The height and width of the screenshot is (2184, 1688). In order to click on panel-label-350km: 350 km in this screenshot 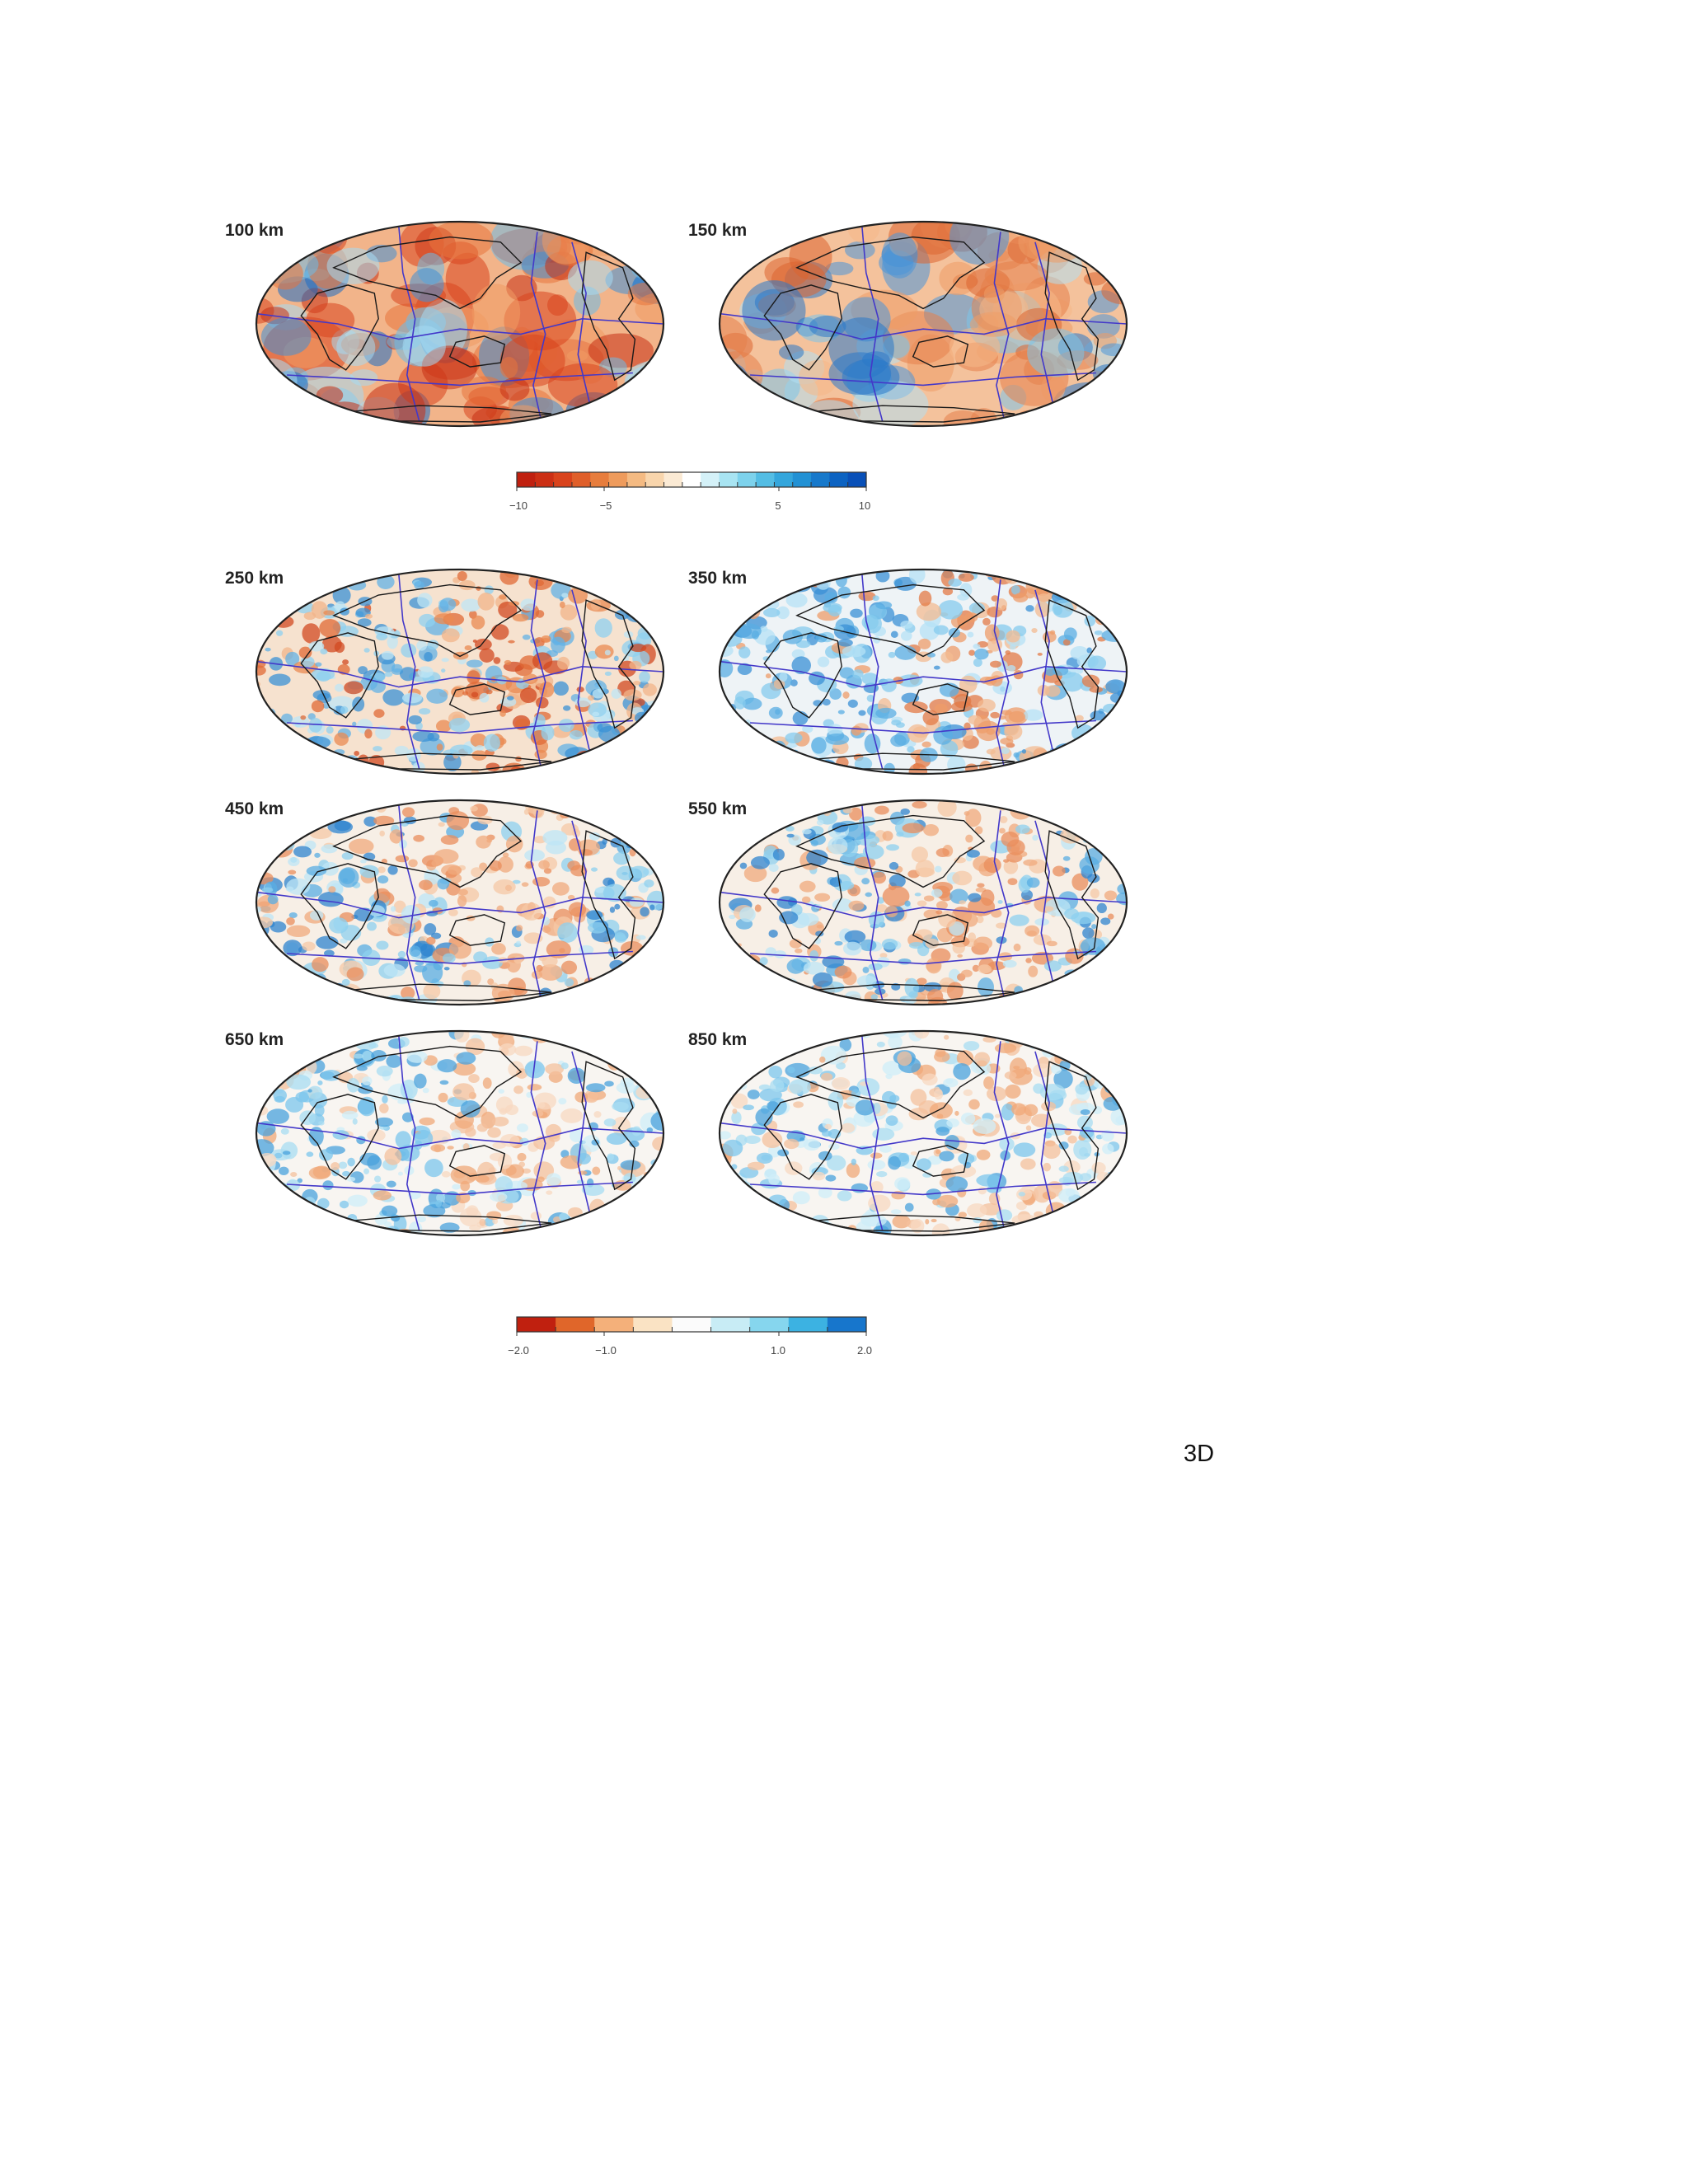, I will do `click(718, 578)`.